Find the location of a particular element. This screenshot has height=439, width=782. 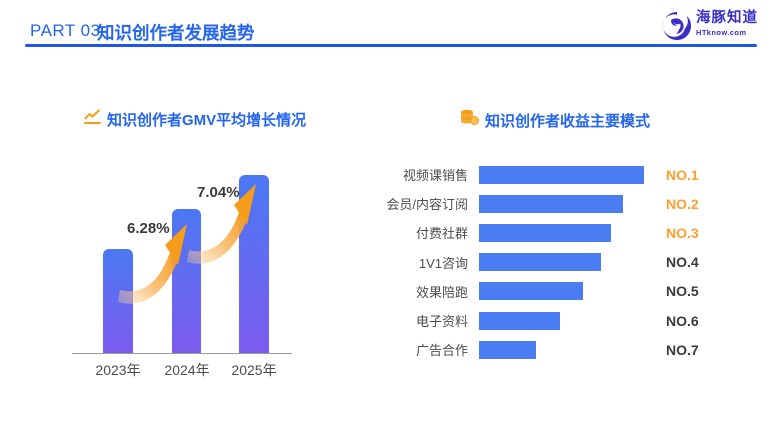

page-title: 知识创作者发展趋势 is located at coordinates (176, 33).